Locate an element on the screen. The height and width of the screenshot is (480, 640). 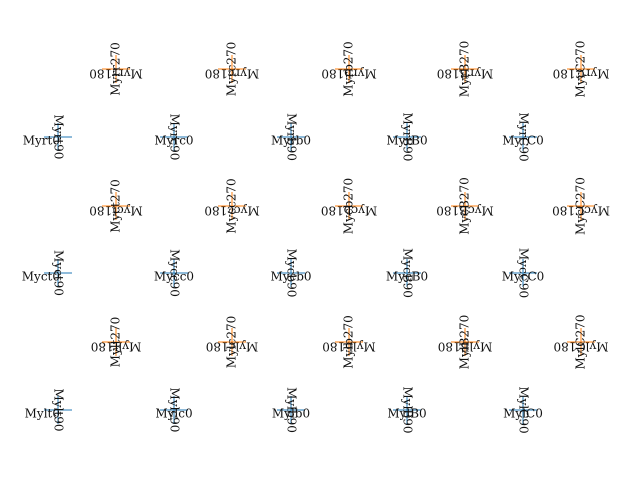
label-myct90: Myct90 is located at coordinates (59, 273).